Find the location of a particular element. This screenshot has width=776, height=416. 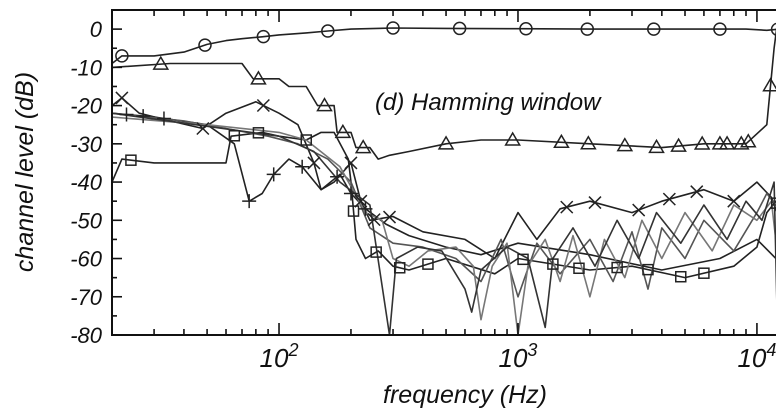

y-tick-label: -20 is located at coordinates (86, 106).